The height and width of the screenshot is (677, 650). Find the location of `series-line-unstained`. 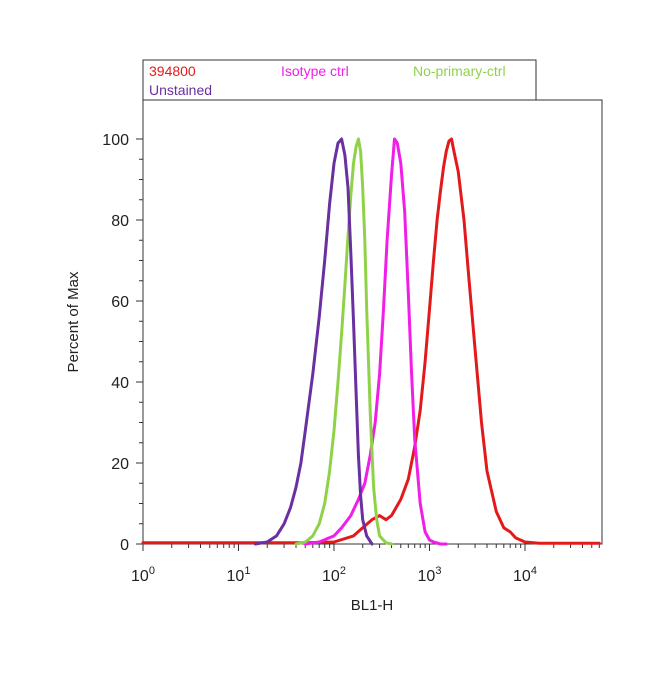

series-line-unstained is located at coordinates (313, 341).